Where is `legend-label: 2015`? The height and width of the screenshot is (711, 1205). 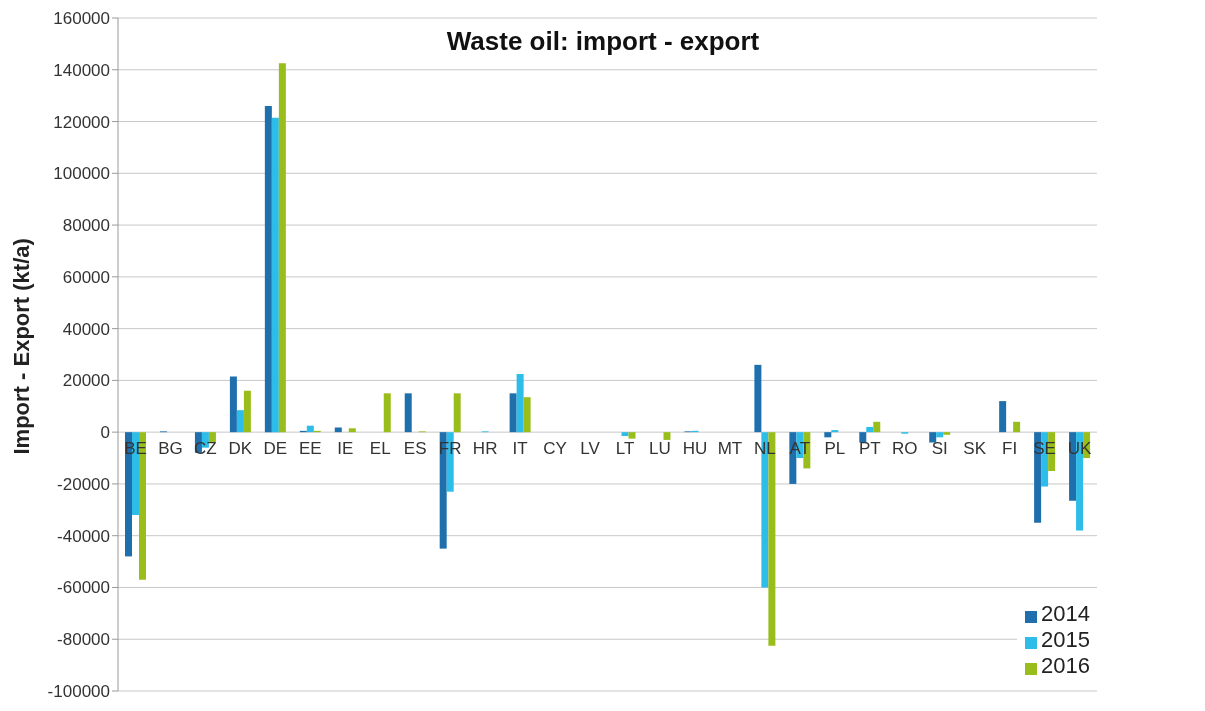 legend-label: 2015 is located at coordinates (1065, 639).